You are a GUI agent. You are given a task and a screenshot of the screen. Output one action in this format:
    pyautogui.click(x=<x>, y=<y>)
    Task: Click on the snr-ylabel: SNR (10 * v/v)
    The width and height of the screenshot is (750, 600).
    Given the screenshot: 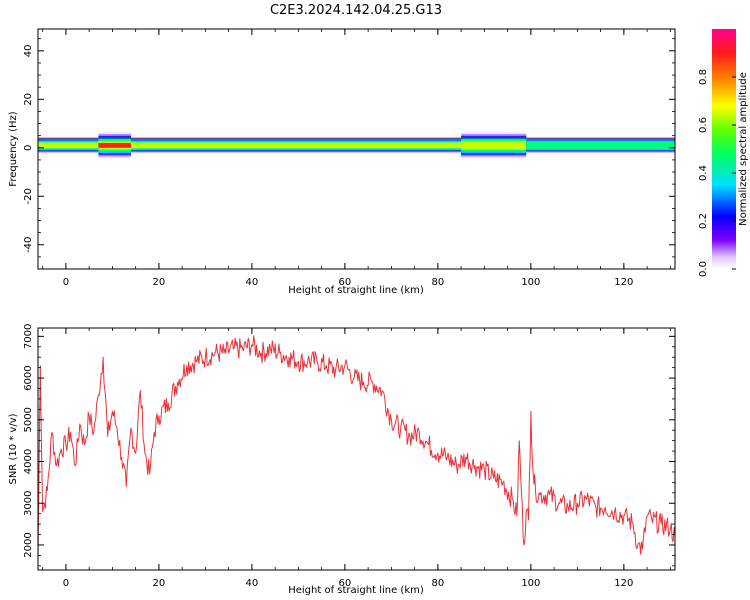 What is the action you would take?
    pyautogui.click(x=13, y=448)
    